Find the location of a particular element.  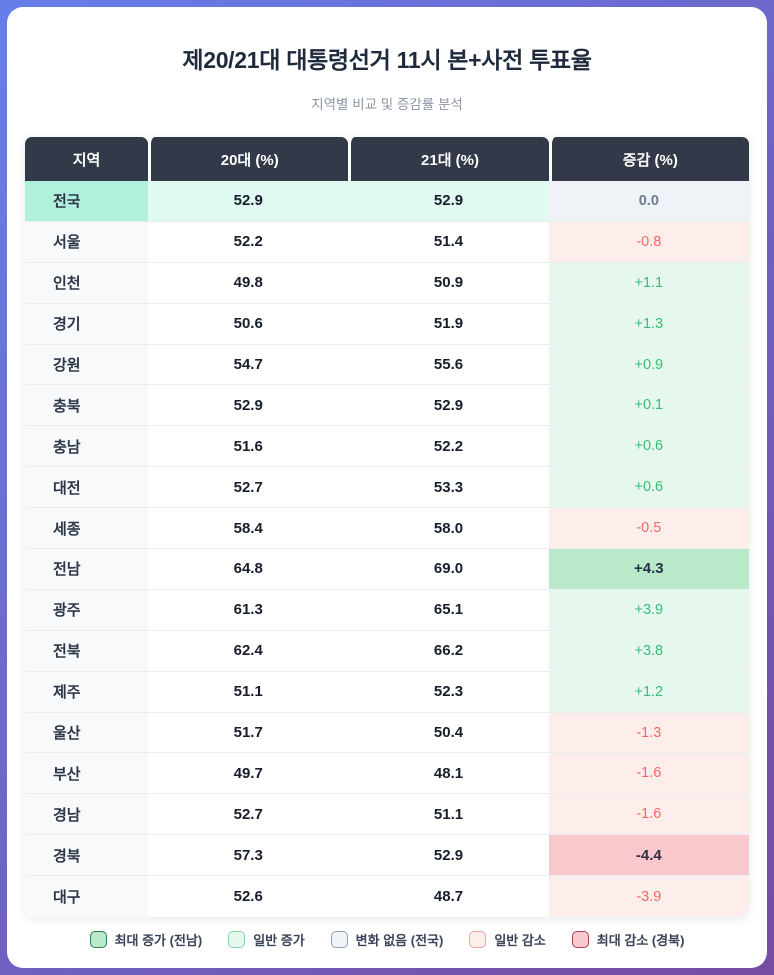

table-row: 부산 49.7 48.1 -1.6 is located at coordinates (387, 774).